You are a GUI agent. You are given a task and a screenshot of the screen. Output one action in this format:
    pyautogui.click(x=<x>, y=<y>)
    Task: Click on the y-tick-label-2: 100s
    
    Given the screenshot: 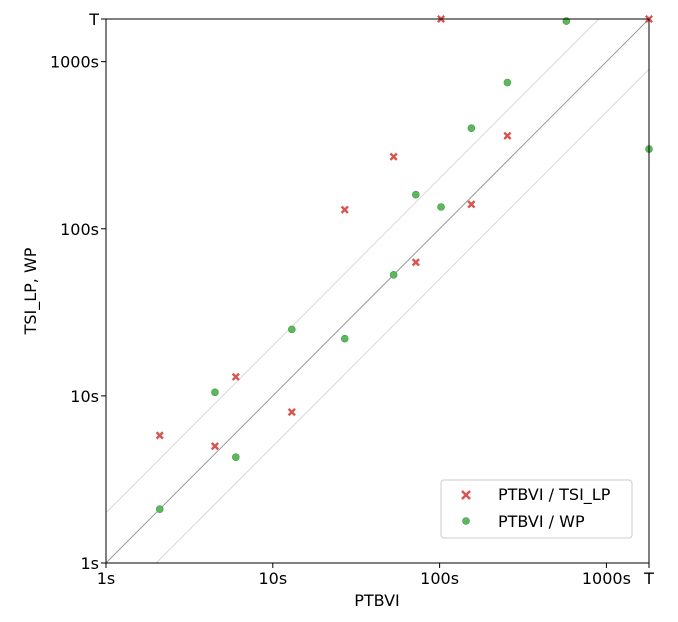 What is the action you would take?
    pyautogui.click(x=79, y=229)
    